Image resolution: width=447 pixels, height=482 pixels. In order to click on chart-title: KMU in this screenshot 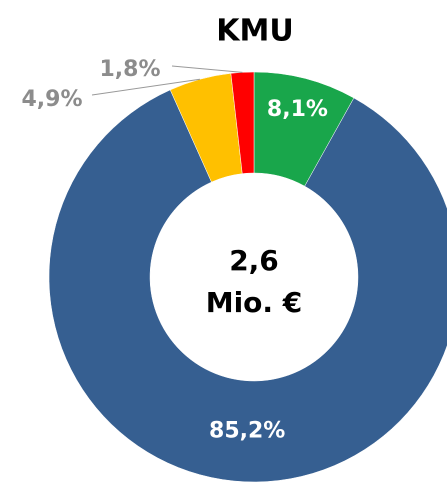, I will do `click(254, 31)`.